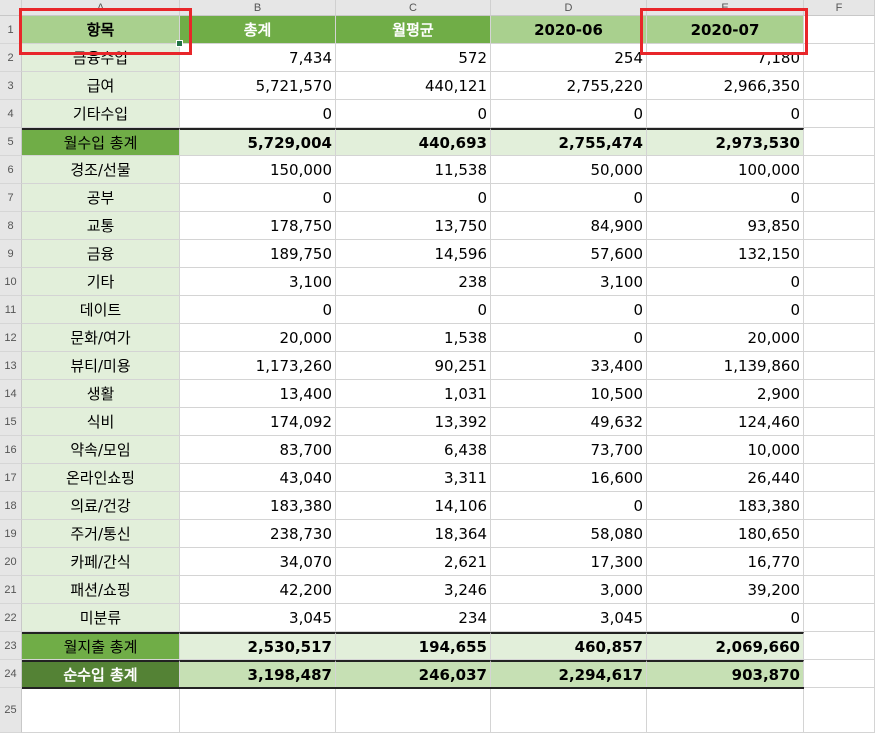 The image size is (875, 733). I want to click on value-cell: 178,750, so click(258, 226).